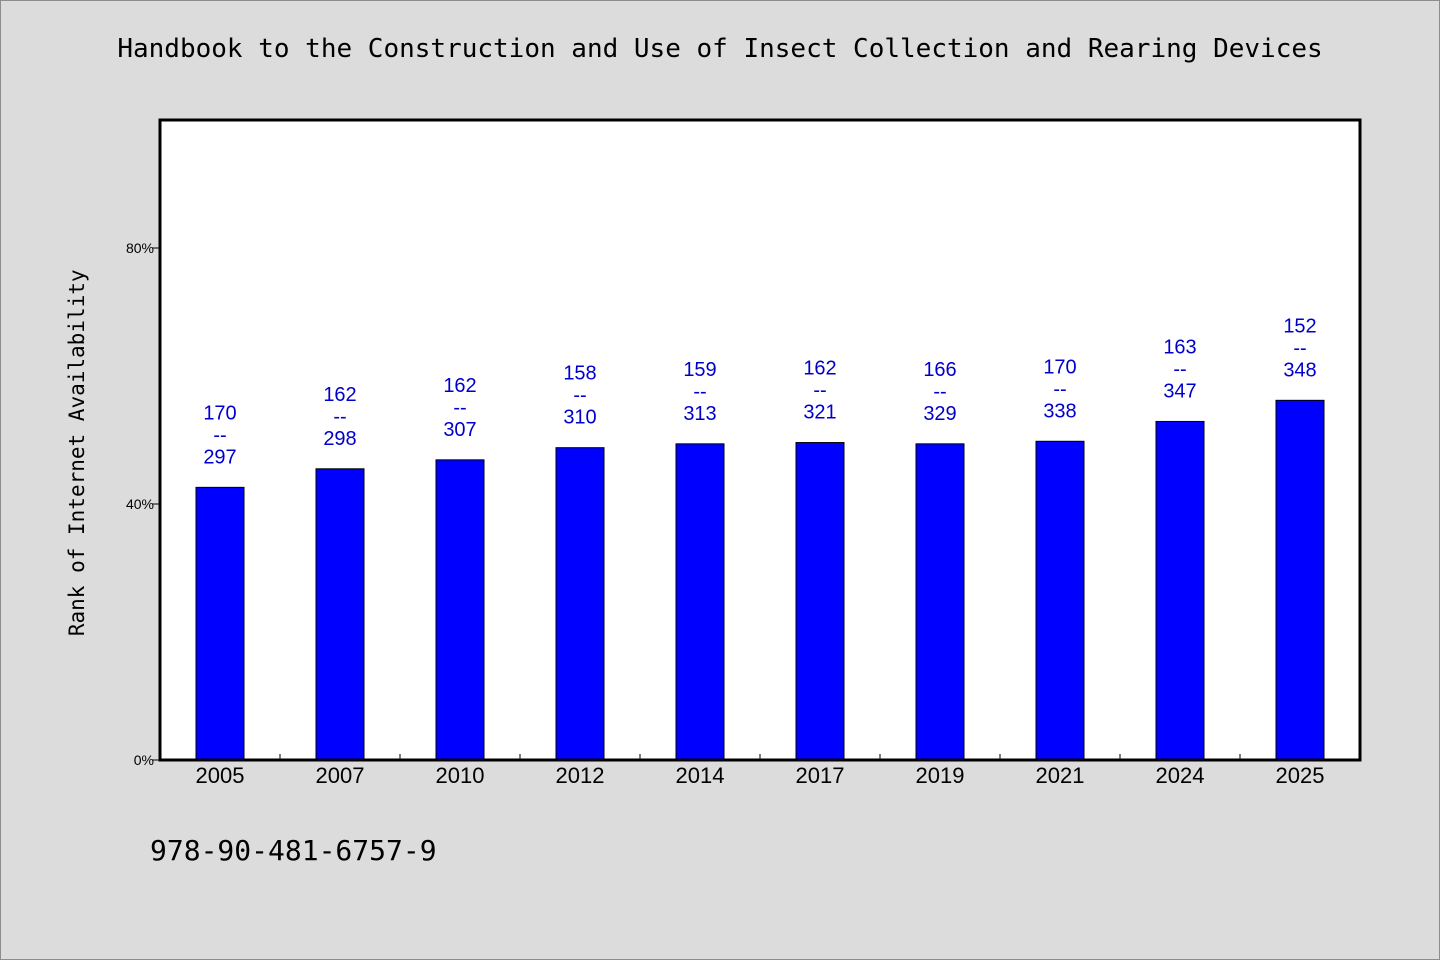  What do you see at coordinates (339, 439) in the screenshot?
I see `data-label-2007-2: 298` at bounding box center [339, 439].